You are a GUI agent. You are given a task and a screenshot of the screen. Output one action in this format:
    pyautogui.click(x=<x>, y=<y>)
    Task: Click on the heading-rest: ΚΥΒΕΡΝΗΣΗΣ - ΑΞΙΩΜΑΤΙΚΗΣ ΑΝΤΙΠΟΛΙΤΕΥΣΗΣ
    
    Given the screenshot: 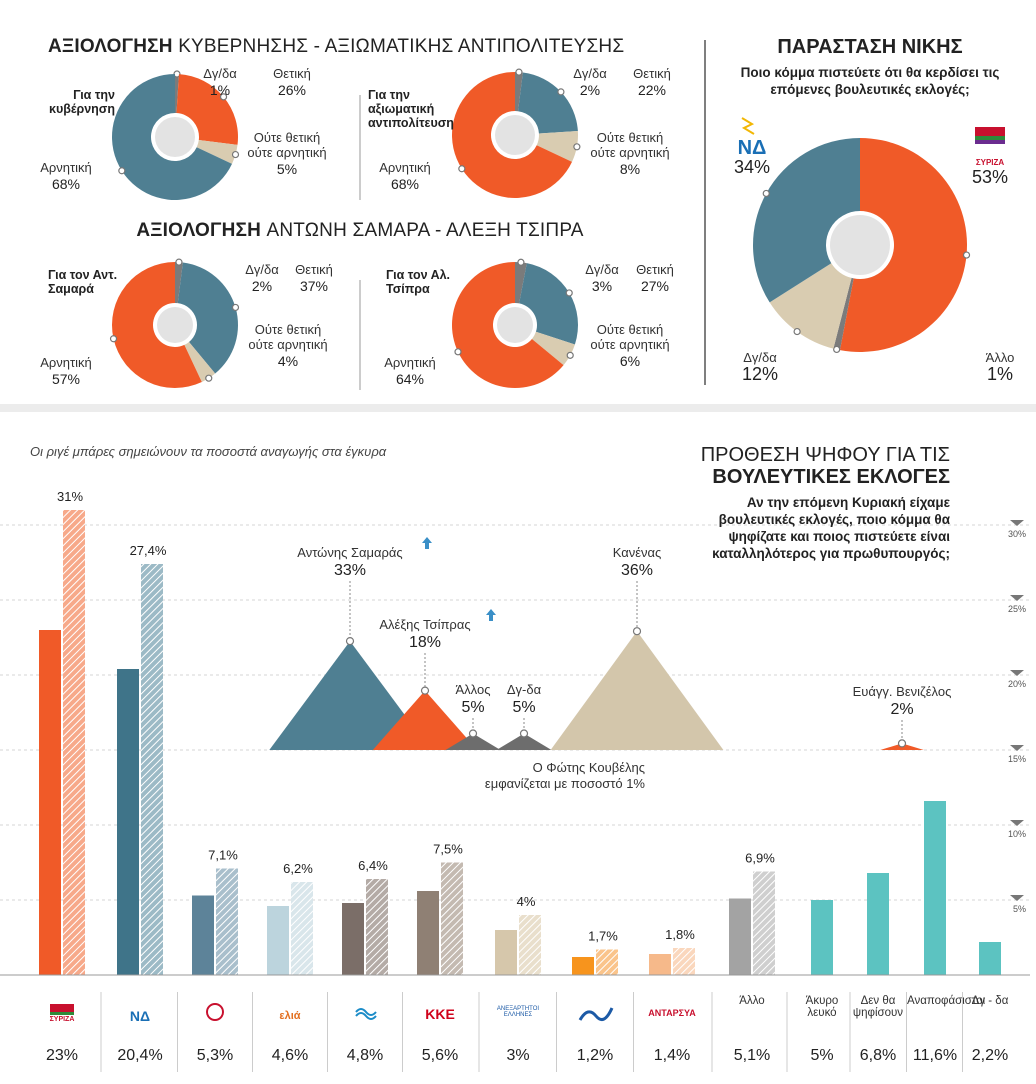 What is the action you would take?
    pyautogui.click(x=401, y=46)
    